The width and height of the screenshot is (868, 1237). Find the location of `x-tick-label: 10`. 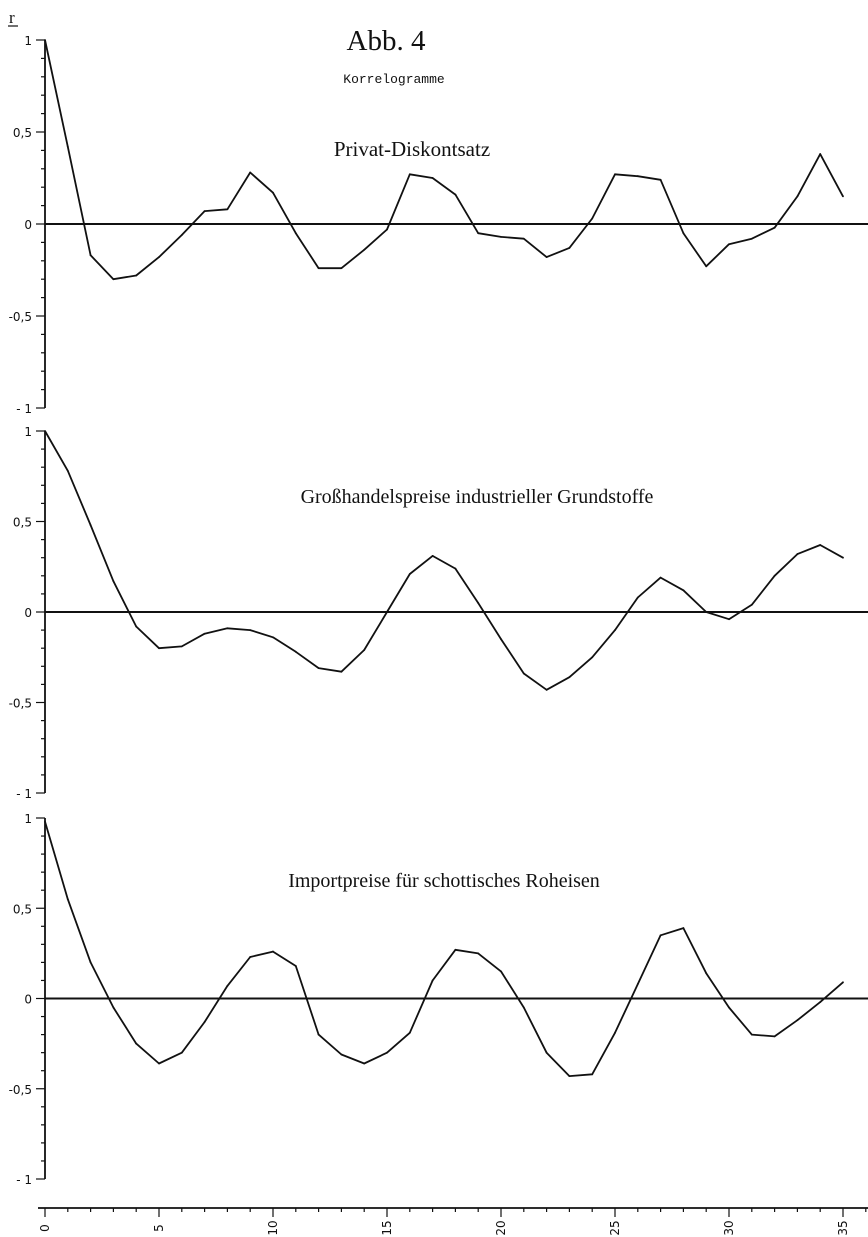

x-tick-label: 10 is located at coordinates (273, 1227).